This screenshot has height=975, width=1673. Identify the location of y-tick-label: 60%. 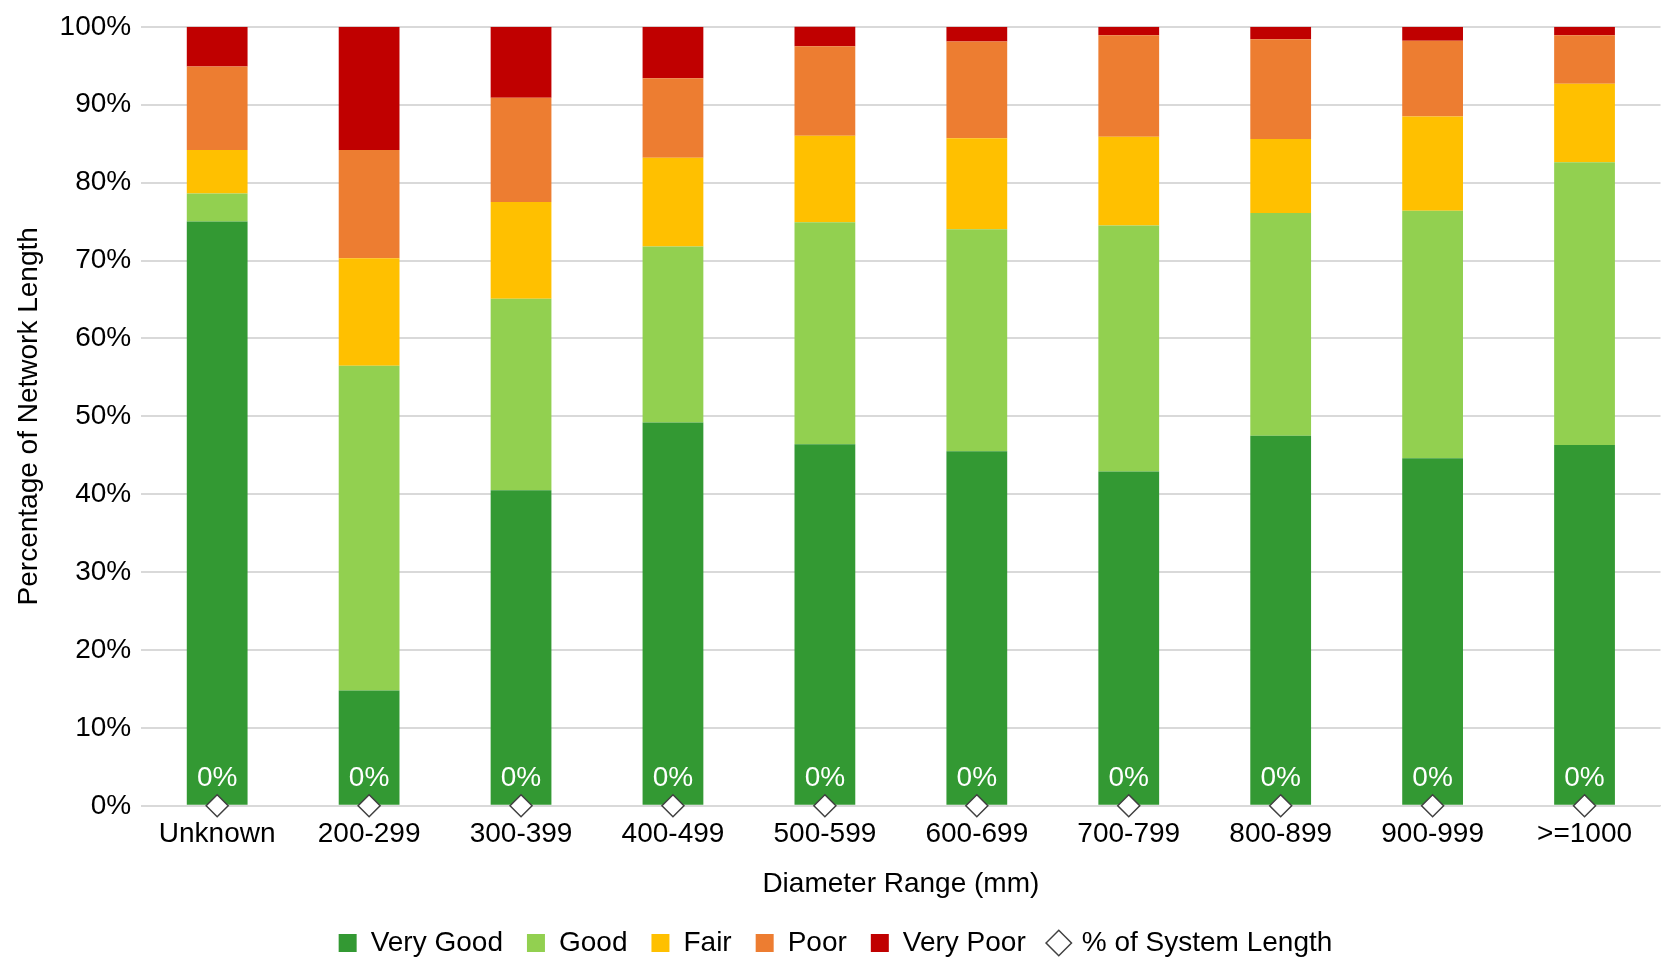
(103, 337).